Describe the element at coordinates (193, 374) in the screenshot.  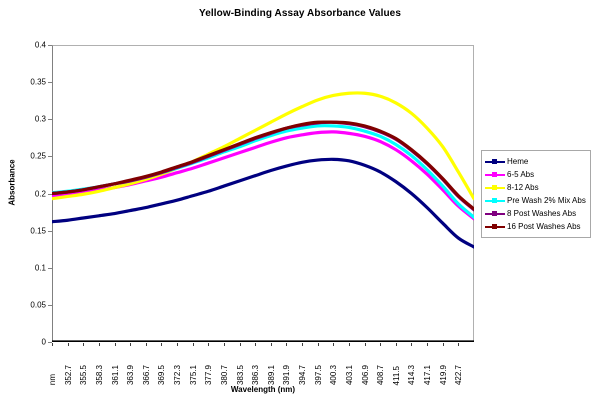
I see `x-axis-tick-label: 375.1` at that location.